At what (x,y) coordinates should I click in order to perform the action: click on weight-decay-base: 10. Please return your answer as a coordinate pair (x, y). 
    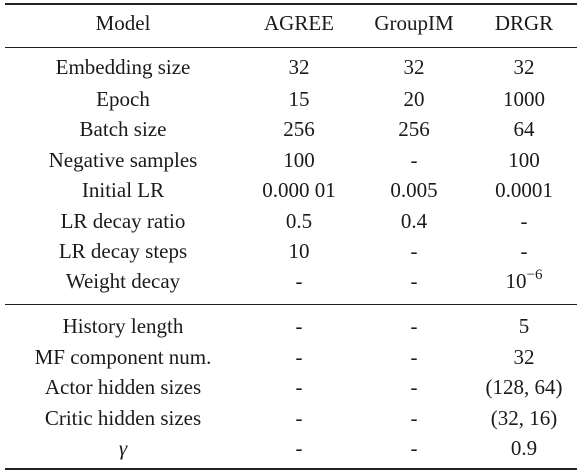
    Looking at the image, I should click on (516, 281).